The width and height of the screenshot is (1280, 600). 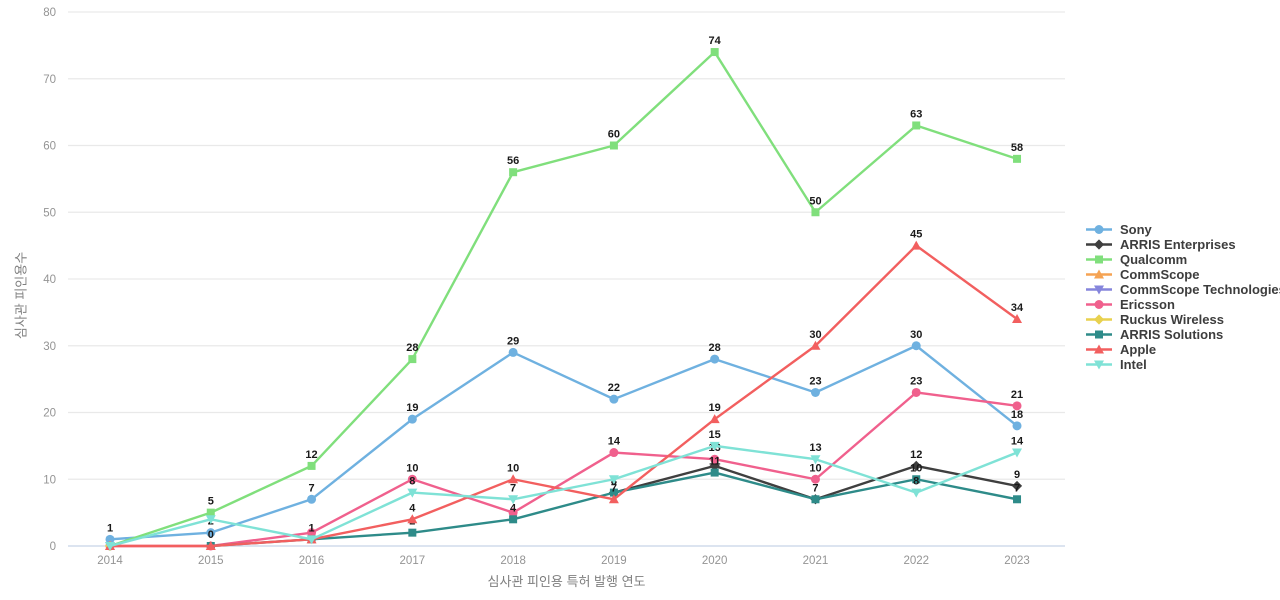 What do you see at coordinates (613, 499) in the screenshot?
I see `data-point-apple-2019` at bounding box center [613, 499].